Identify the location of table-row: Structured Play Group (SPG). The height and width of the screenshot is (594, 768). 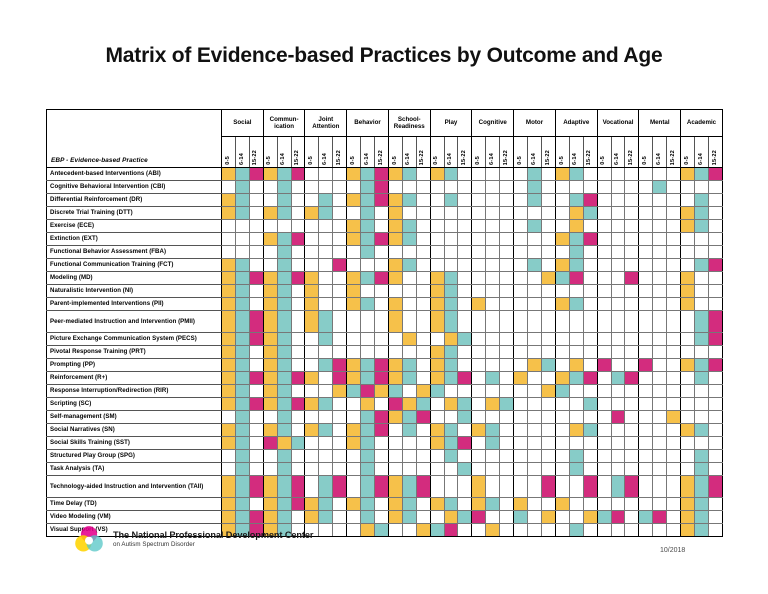
(384, 456).